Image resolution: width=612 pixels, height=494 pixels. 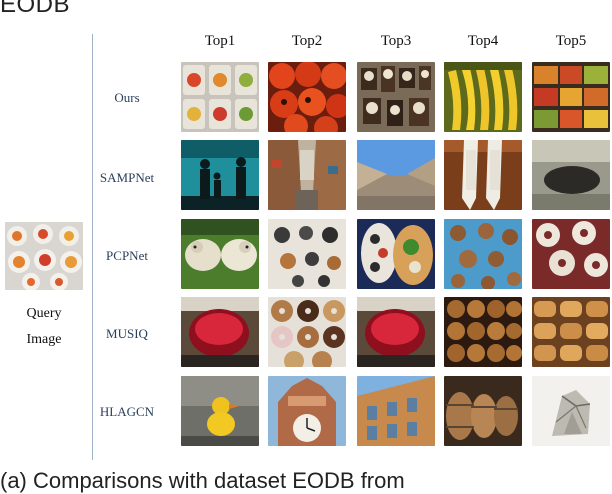 What do you see at coordinates (127, 97) in the screenshot?
I see `row-label-ours: Ours` at bounding box center [127, 97].